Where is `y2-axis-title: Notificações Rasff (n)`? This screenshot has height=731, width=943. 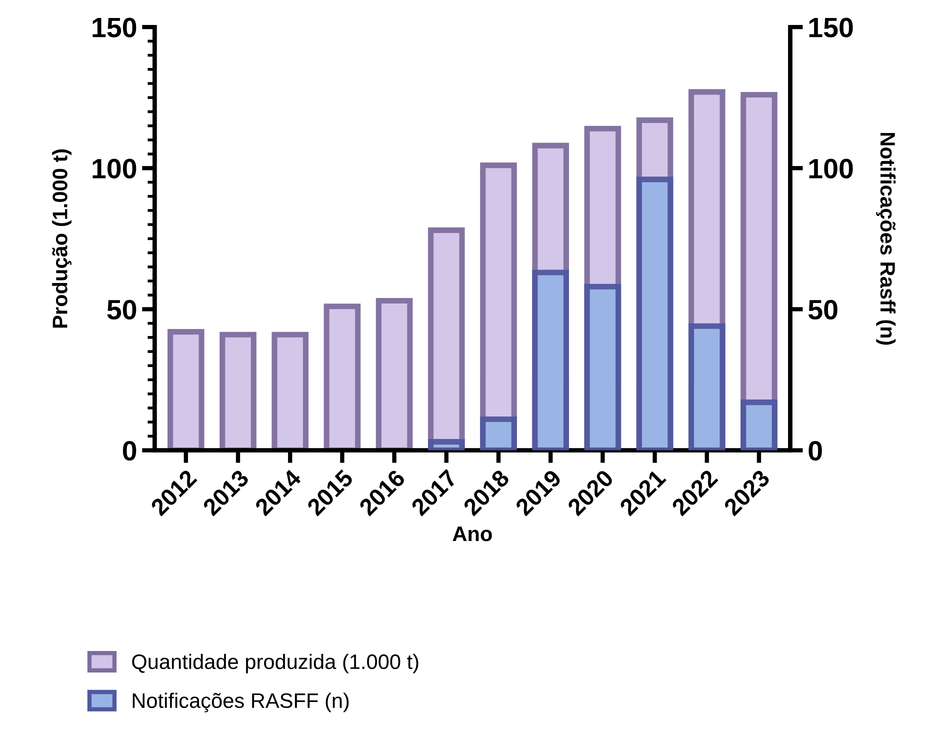
y2-axis-title: Notificações Rasff (n) is located at coordinates (886, 239).